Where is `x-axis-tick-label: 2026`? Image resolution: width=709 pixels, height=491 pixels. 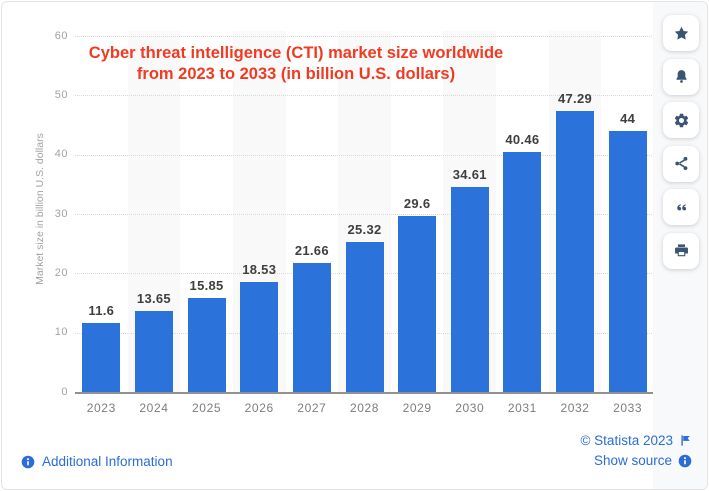
x-axis-tick-label: 2026 is located at coordinates (259, 408).